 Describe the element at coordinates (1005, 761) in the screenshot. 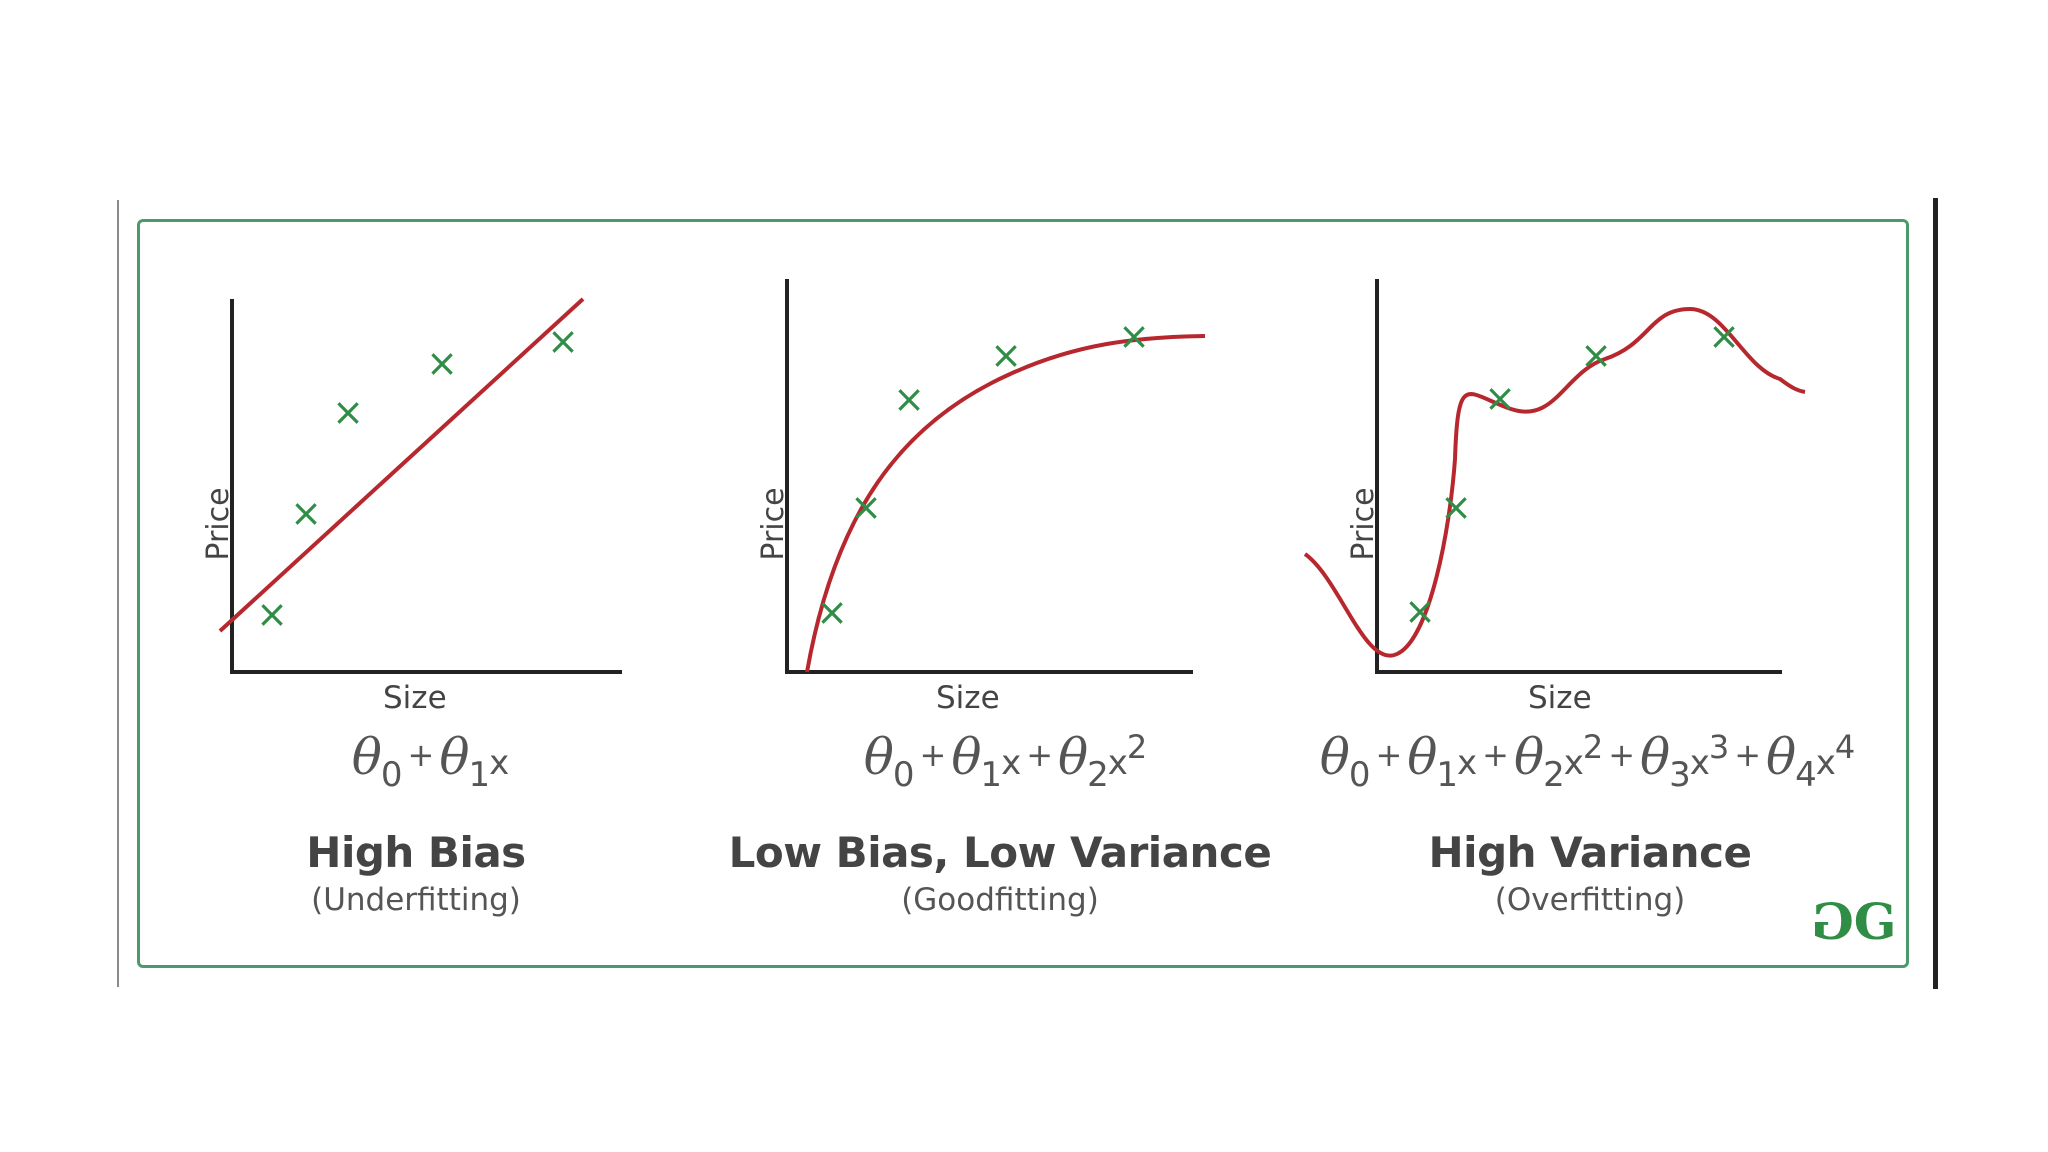

I see `formula: θ0 + θ1x + θ2x2` at that location.